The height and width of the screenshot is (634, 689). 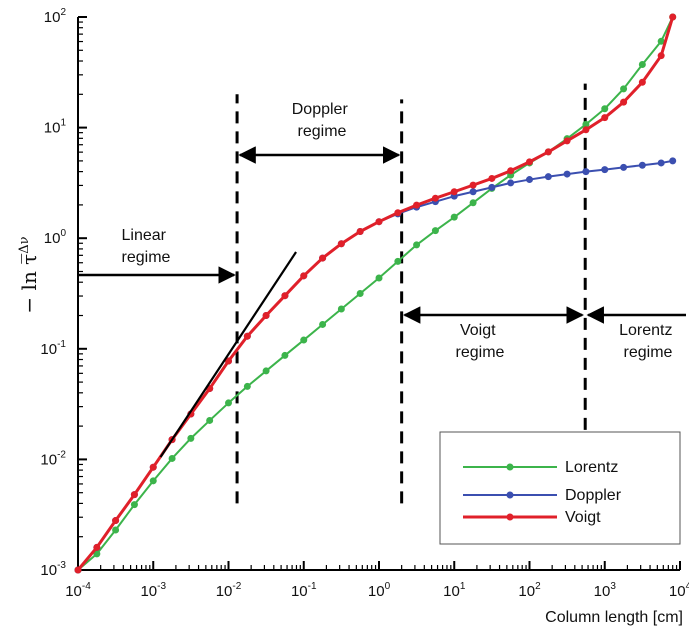 I want to click on y-axis-label: − ln τ̅Δν, so click(x=29, y=274).